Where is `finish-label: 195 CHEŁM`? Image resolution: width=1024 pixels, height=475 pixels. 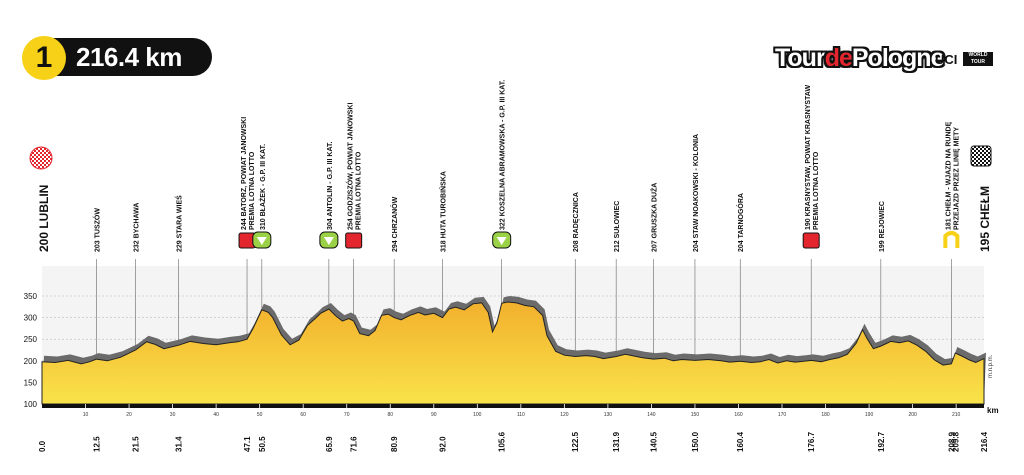 finish-label: 195 CHEŁM is located at coordinates (985, 219).